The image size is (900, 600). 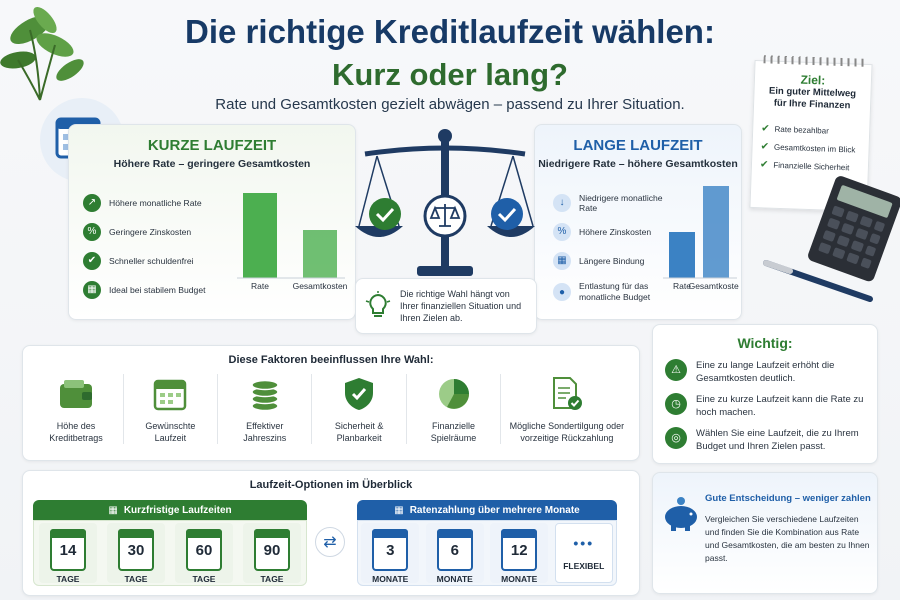 What do you see at coordinates (681, 514) in the screenshot?
I see `piggy-bank-icon` at bounding box center [681, 514].